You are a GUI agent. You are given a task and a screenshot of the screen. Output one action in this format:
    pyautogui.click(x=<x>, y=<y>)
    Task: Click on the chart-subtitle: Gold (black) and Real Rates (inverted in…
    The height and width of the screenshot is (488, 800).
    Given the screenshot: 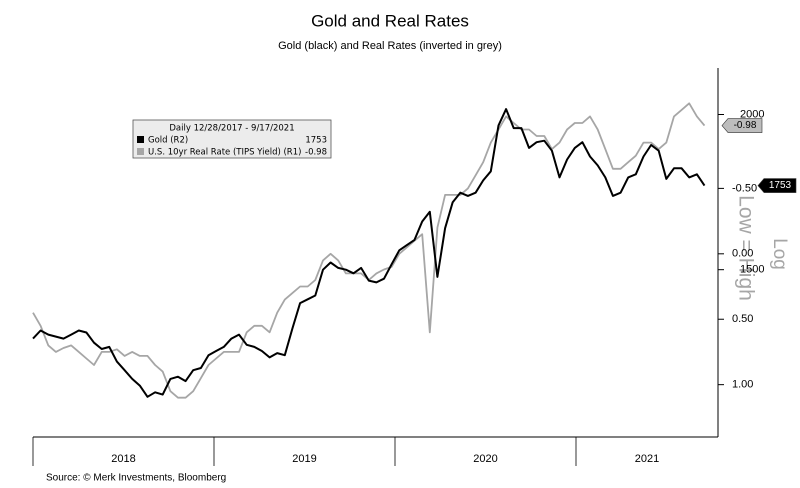 What is the action you would take?
    pyautogui.click(x=390, y=46)
    